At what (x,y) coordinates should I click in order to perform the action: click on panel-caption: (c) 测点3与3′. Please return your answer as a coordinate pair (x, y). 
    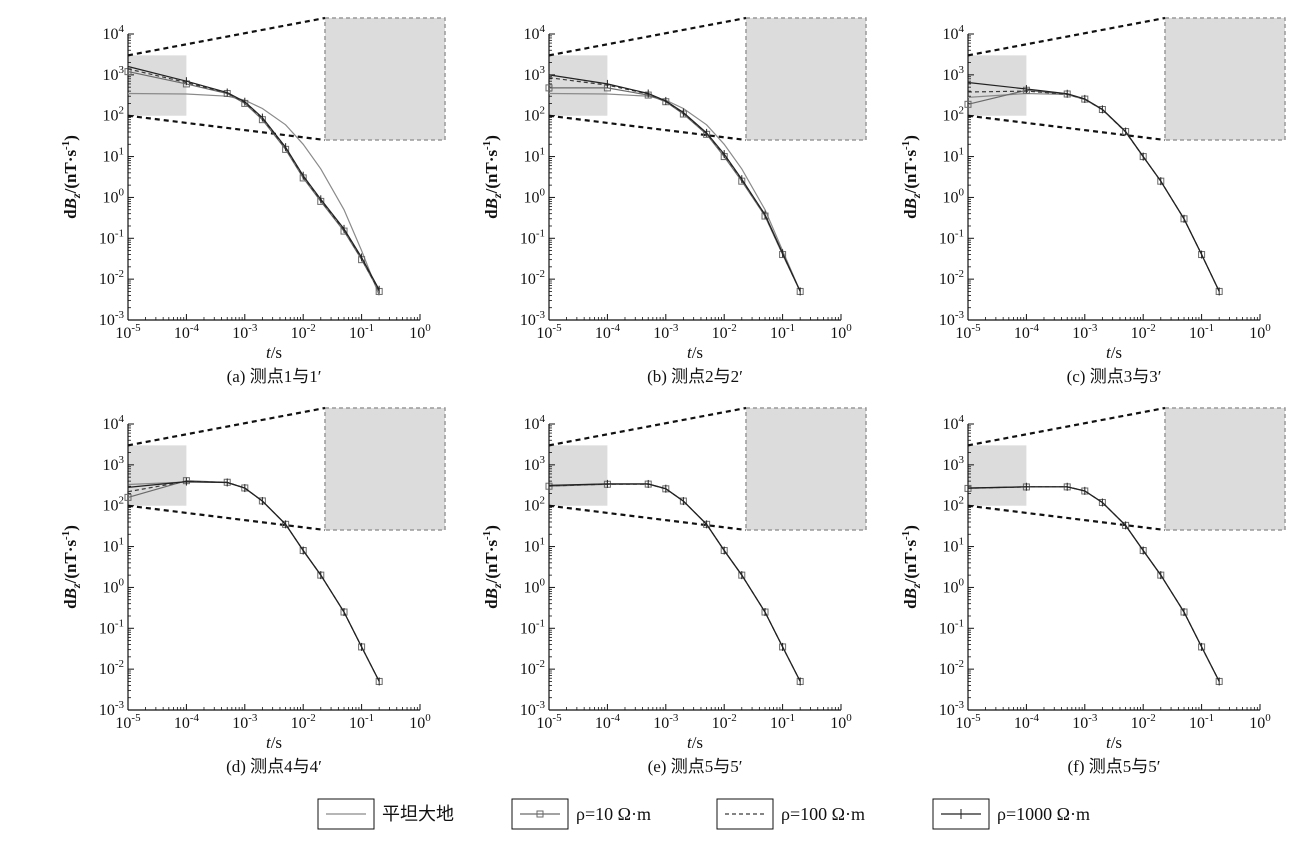
    Looking at the image, I should click on (1114, 376).